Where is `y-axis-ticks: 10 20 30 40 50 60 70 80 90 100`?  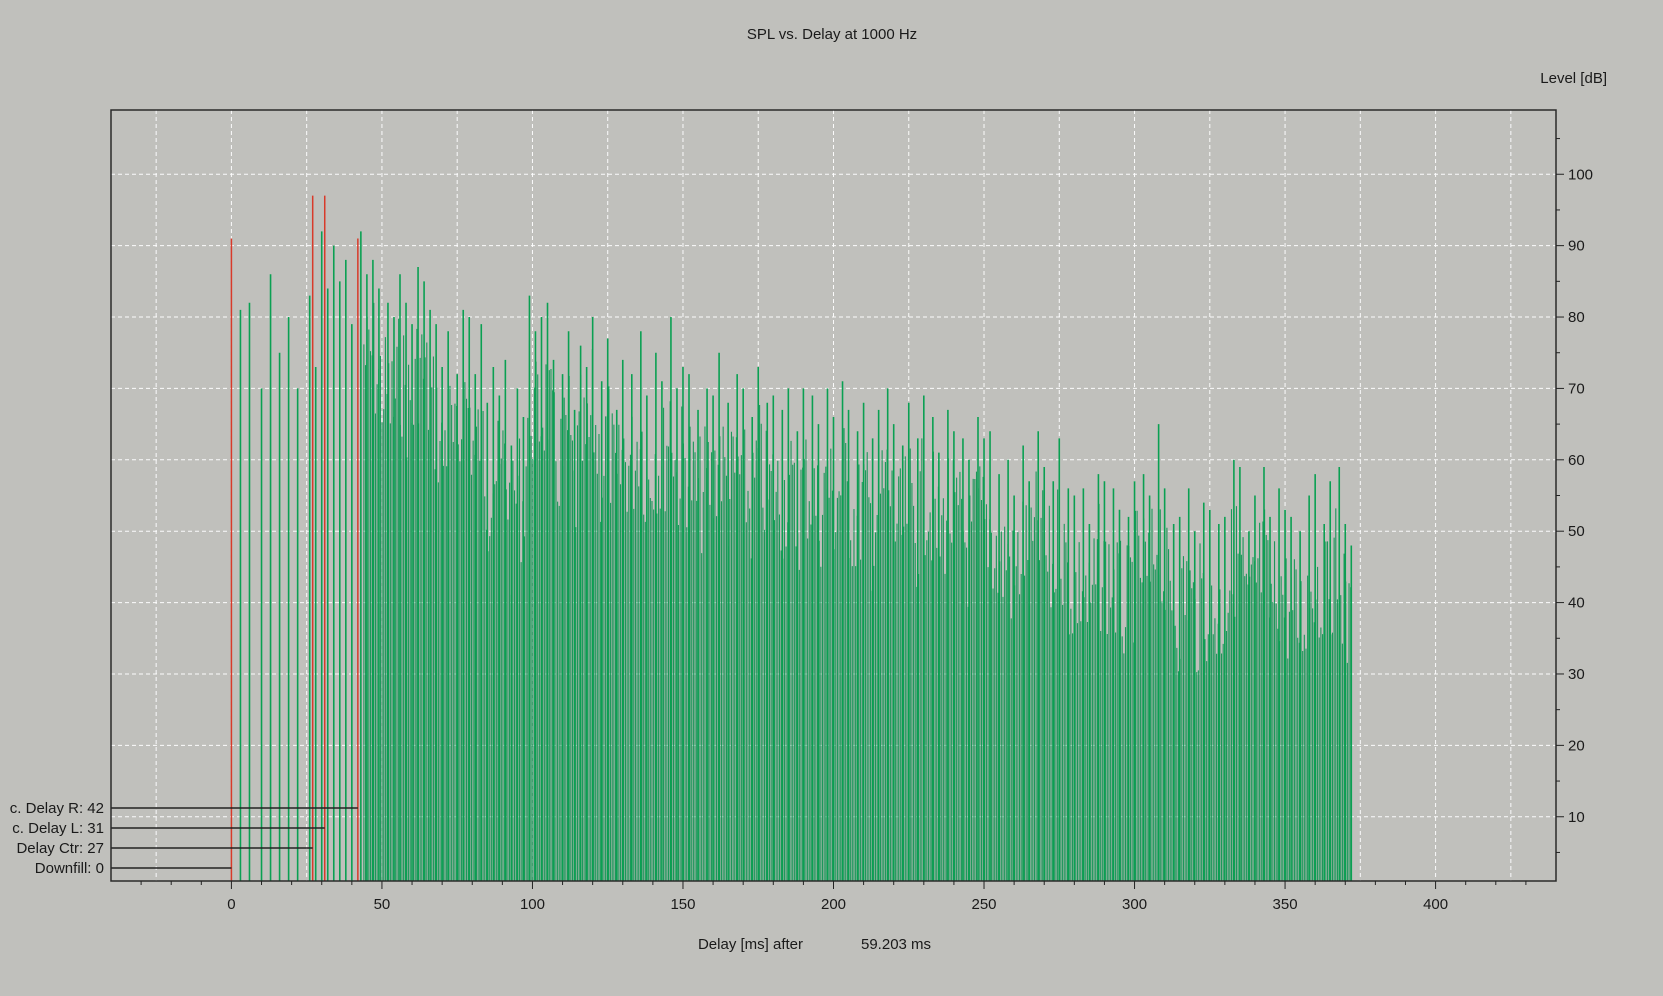
y-axis-ticks: 10 20 30 40 50 60 70 80 90 100 is located at coordinates (1574, 495).